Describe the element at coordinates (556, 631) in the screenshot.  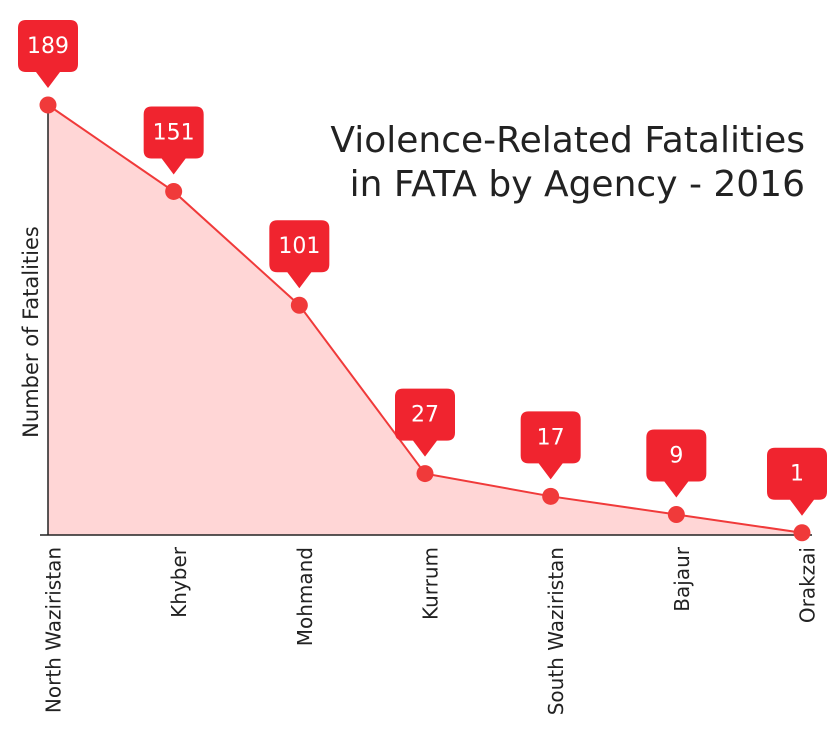
I see `x-tick-label: South Waziristan` at that location.